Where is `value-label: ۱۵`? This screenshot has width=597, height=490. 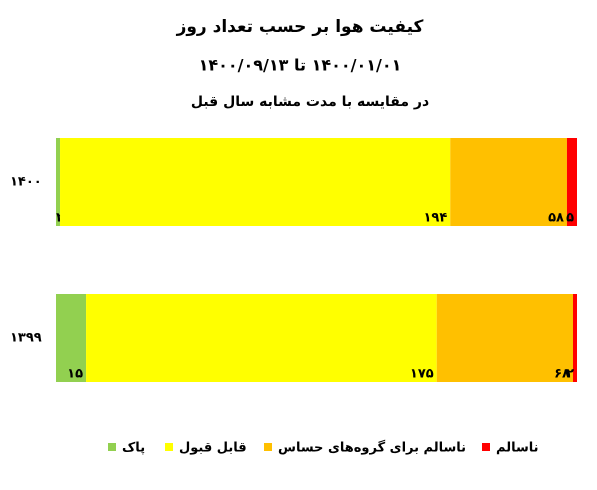
value-label: ۱۵ is located at coordinates (75, 374).